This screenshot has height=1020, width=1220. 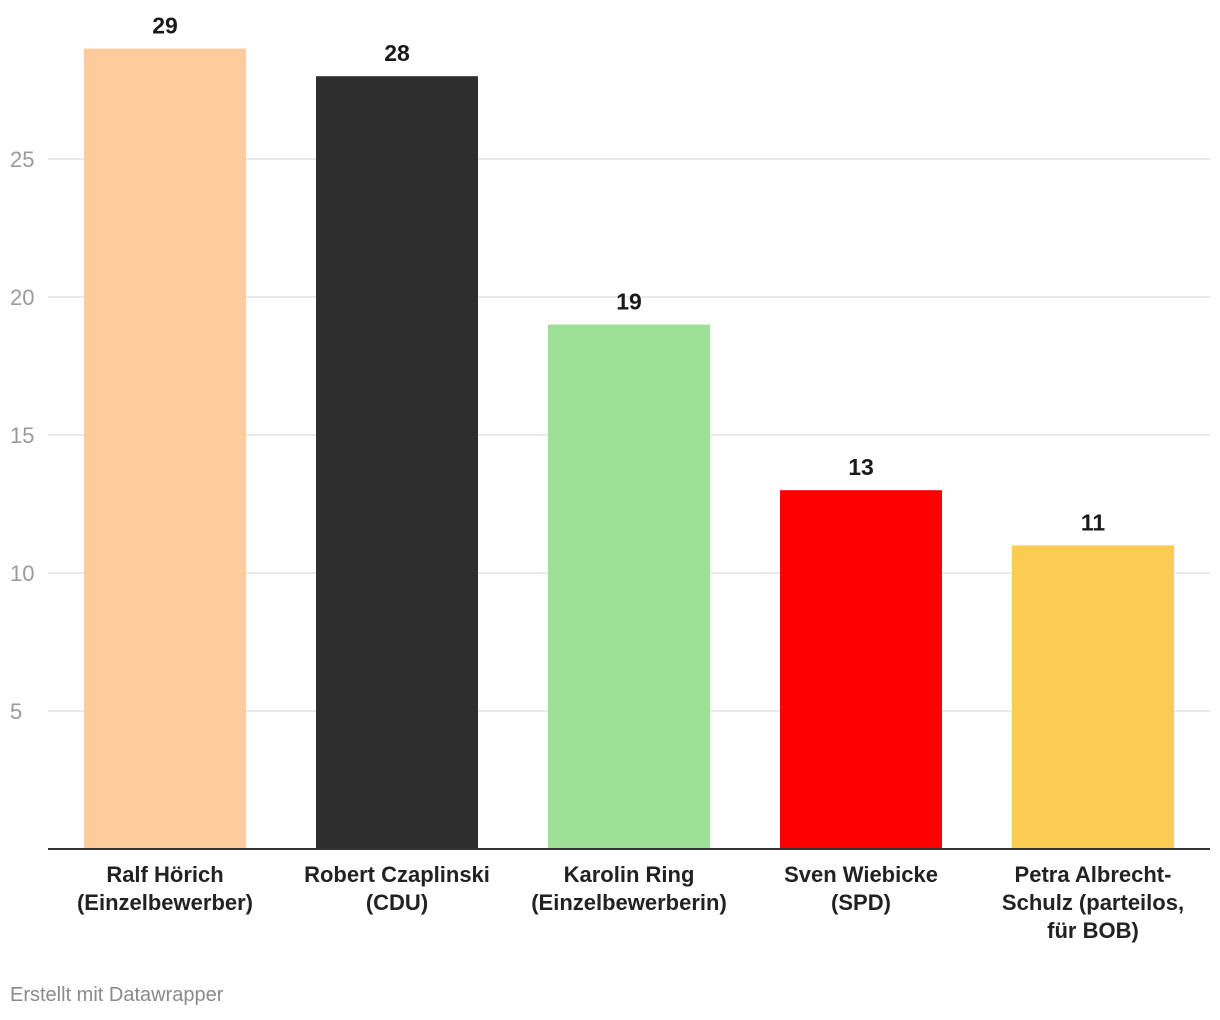 What do you see at coordinates (22, 297) in the screenshot?
I see `y-tick-label-20: 20` at bounding box center [22, 297].